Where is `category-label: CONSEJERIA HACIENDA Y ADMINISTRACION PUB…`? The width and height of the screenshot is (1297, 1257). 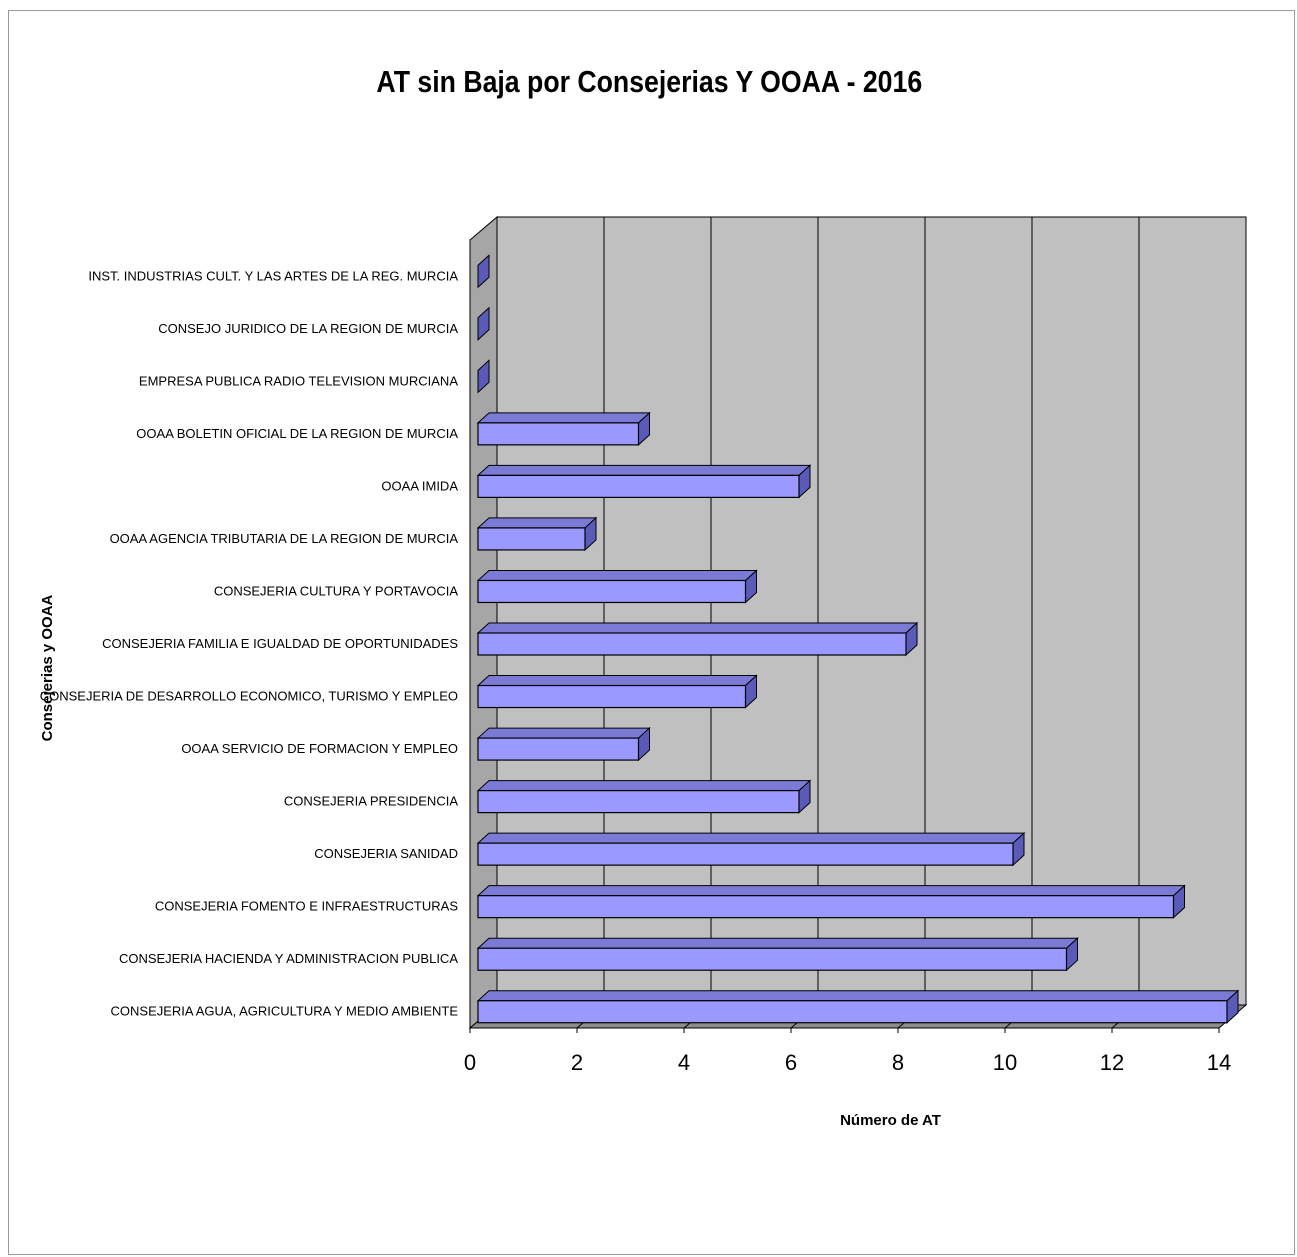 category-label: CONSEJERIA HACIENDA Y ADMINISTRACION PUB… is located at coordinates (288, 958).